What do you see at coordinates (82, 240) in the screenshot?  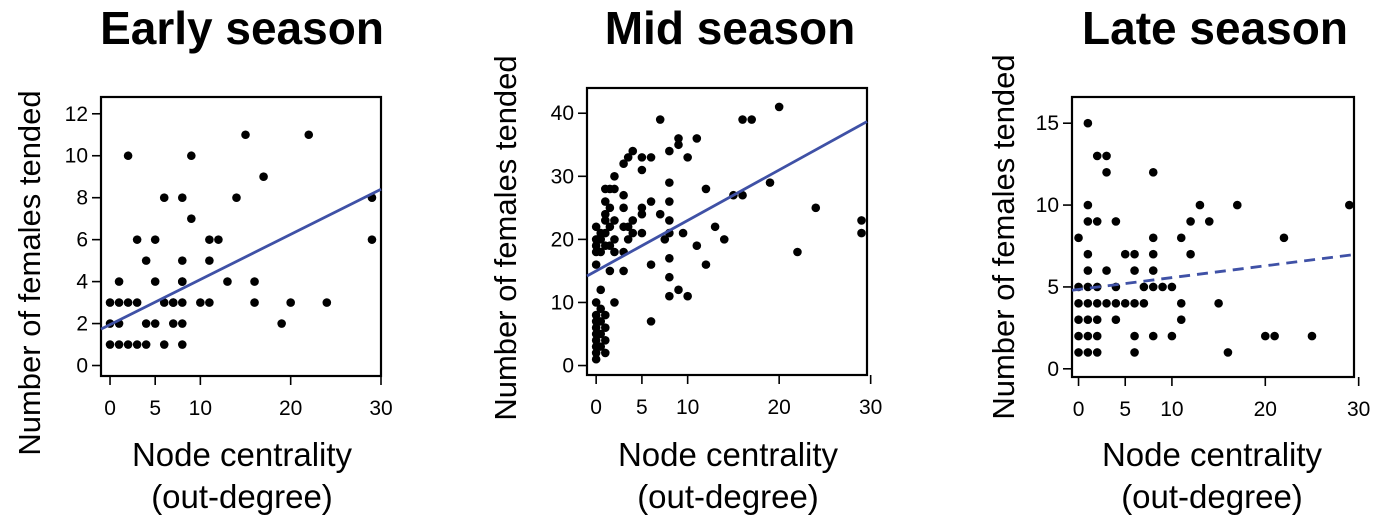 I see `y-tick-label: 6` at bounding box center [82, 240].